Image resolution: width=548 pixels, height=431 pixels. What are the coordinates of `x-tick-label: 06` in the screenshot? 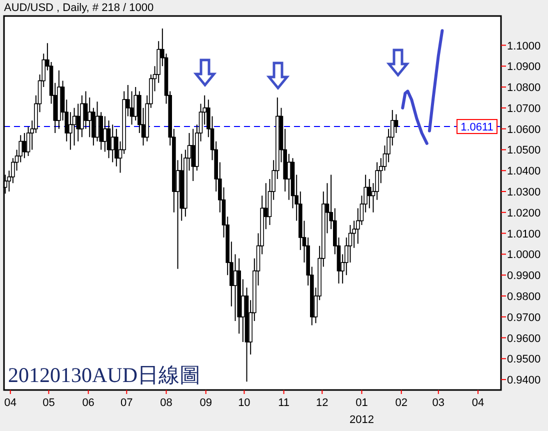 It's located at (88, 403).